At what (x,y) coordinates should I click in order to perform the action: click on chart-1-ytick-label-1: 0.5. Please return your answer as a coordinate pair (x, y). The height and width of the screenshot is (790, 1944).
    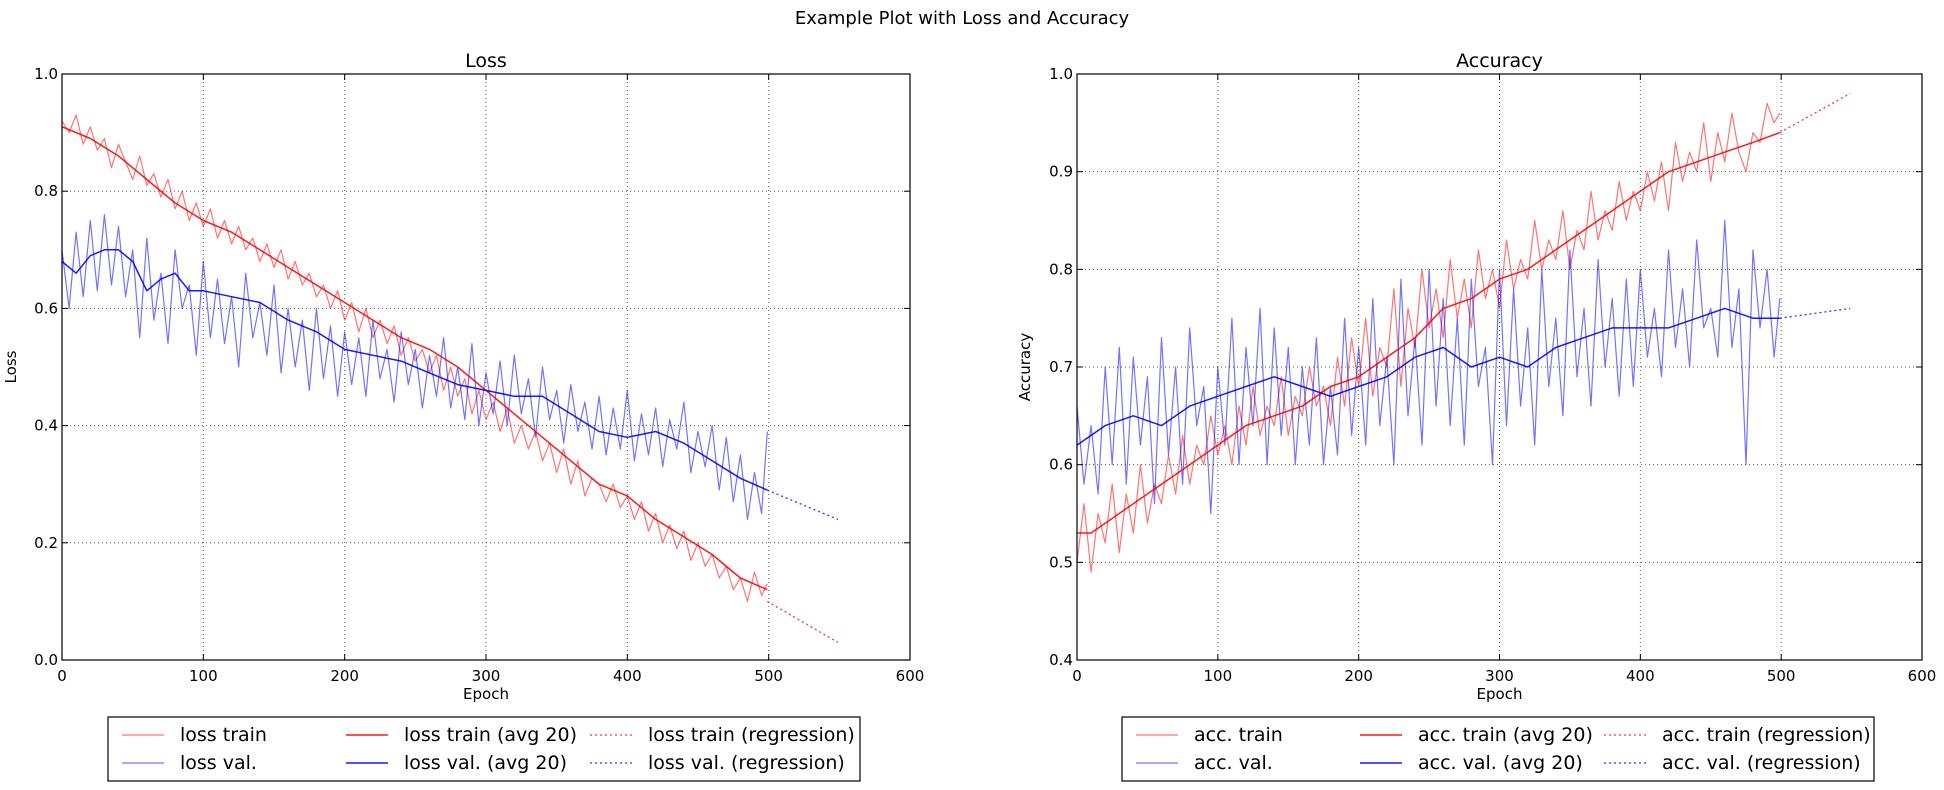
    Looking at the image, I should click on (1061, 562).